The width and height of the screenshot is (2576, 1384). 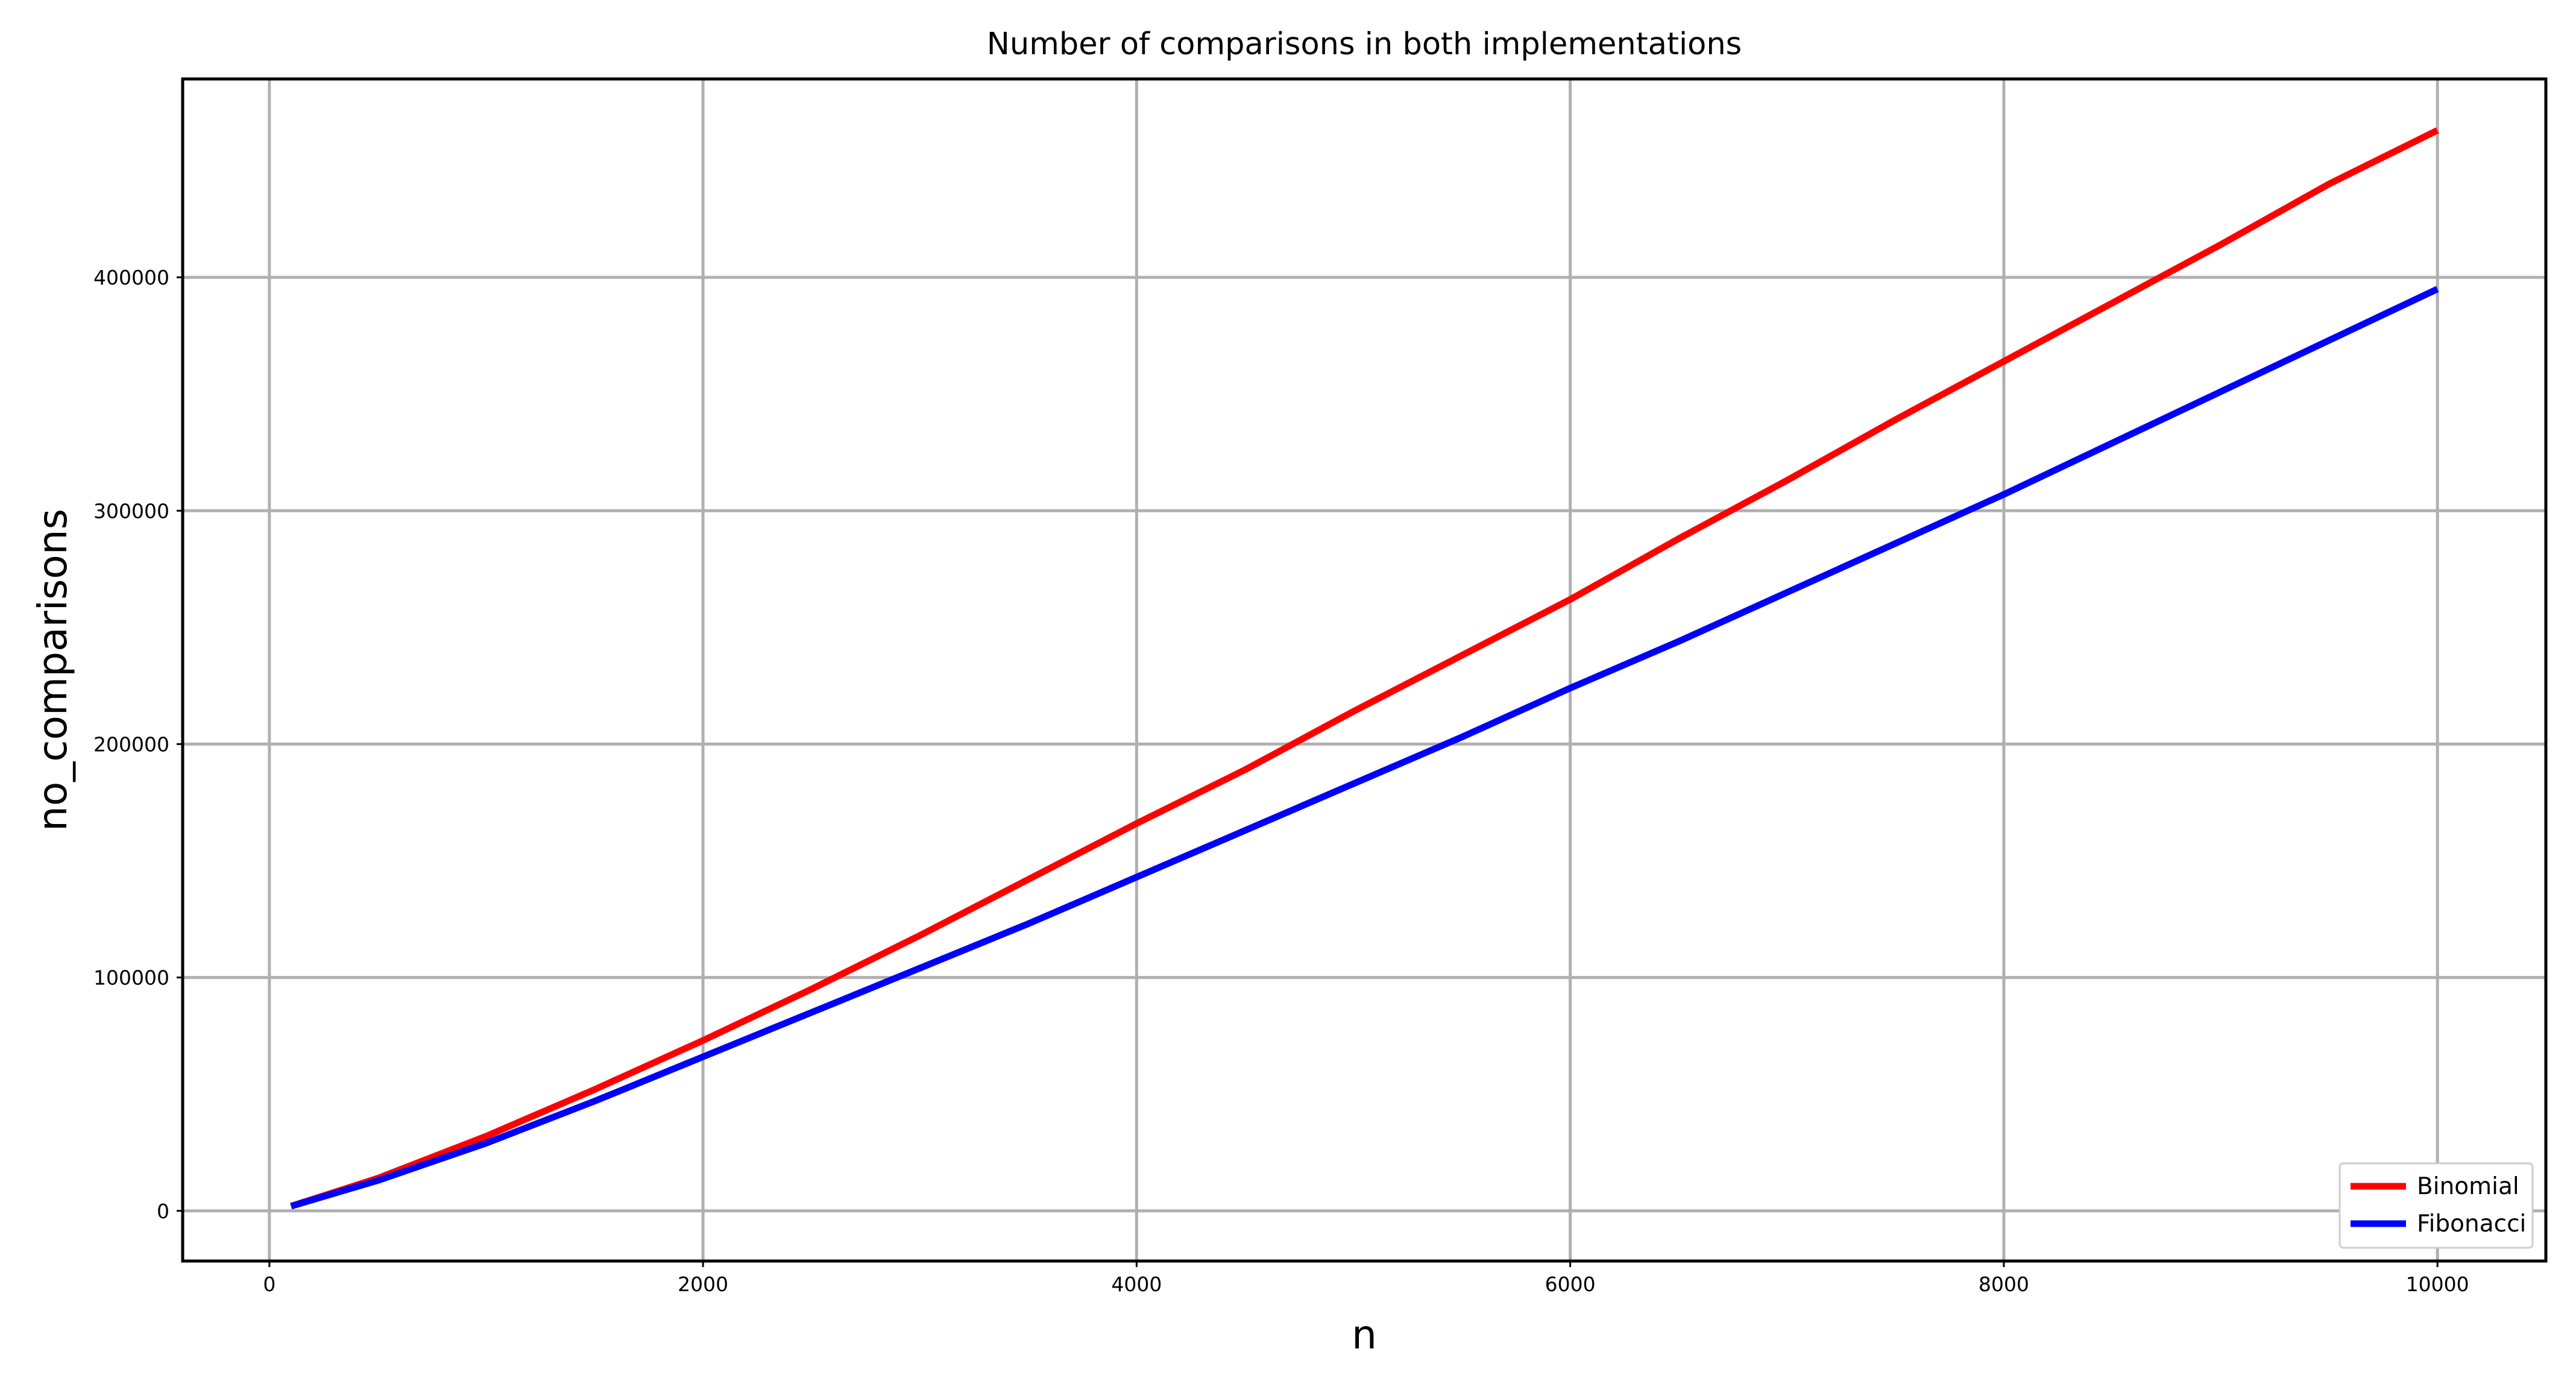 What do you see at coordinates (1570, 1284) in the screenshot?
I see `x-tick-label: 6000` at bounding box center [1570, 1284].